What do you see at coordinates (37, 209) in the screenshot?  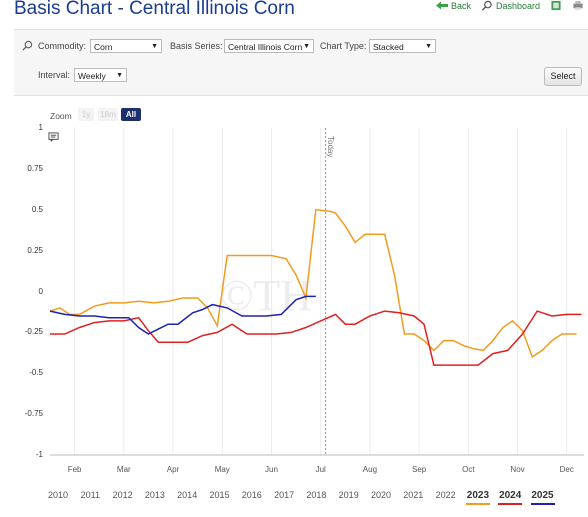 I see `y-tick-label: 0.5` at bounding box center [37, 209].